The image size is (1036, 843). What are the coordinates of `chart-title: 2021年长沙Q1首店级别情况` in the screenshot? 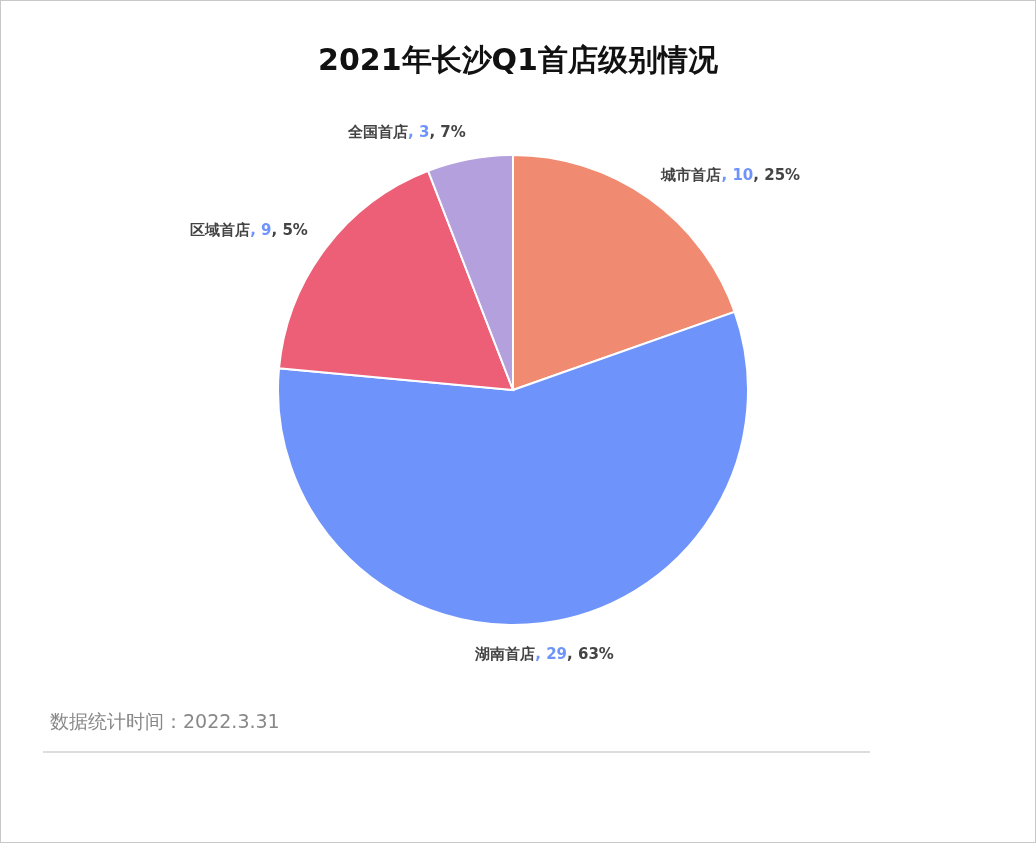 It's located at (518, 59).